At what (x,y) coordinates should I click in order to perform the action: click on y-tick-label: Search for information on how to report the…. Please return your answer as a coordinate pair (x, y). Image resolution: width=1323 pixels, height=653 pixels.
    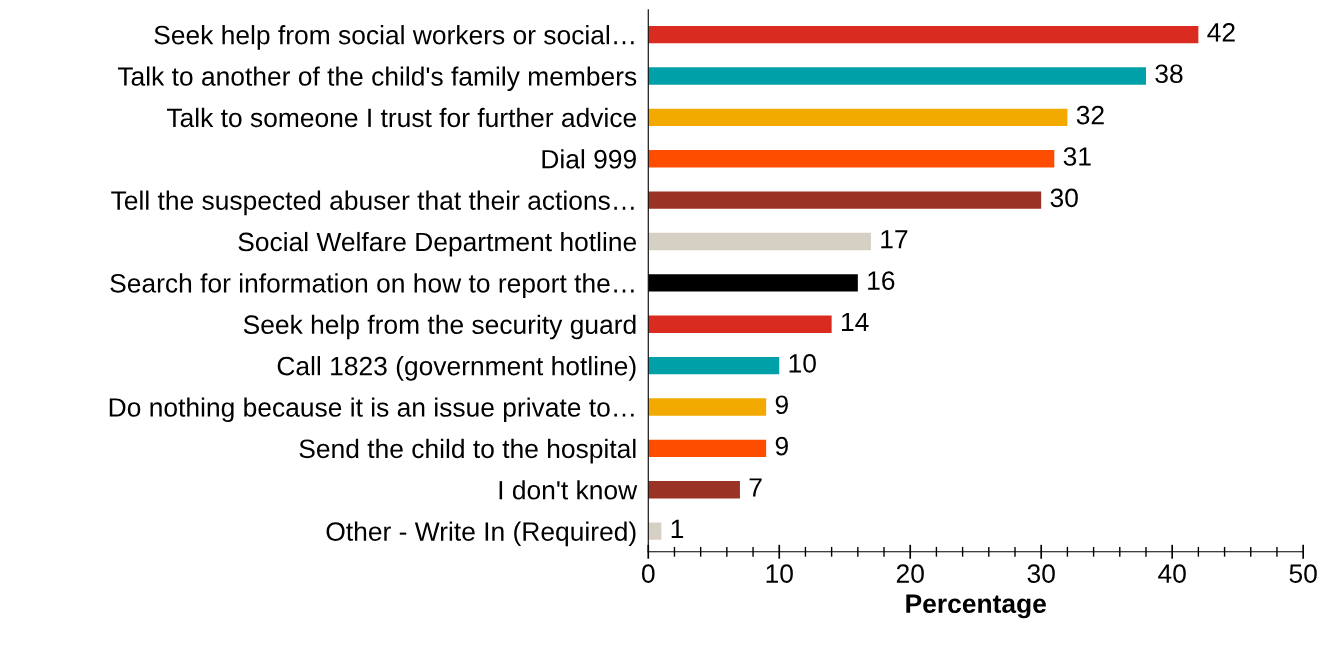
    Looking at the image, I should click on (372, 285).